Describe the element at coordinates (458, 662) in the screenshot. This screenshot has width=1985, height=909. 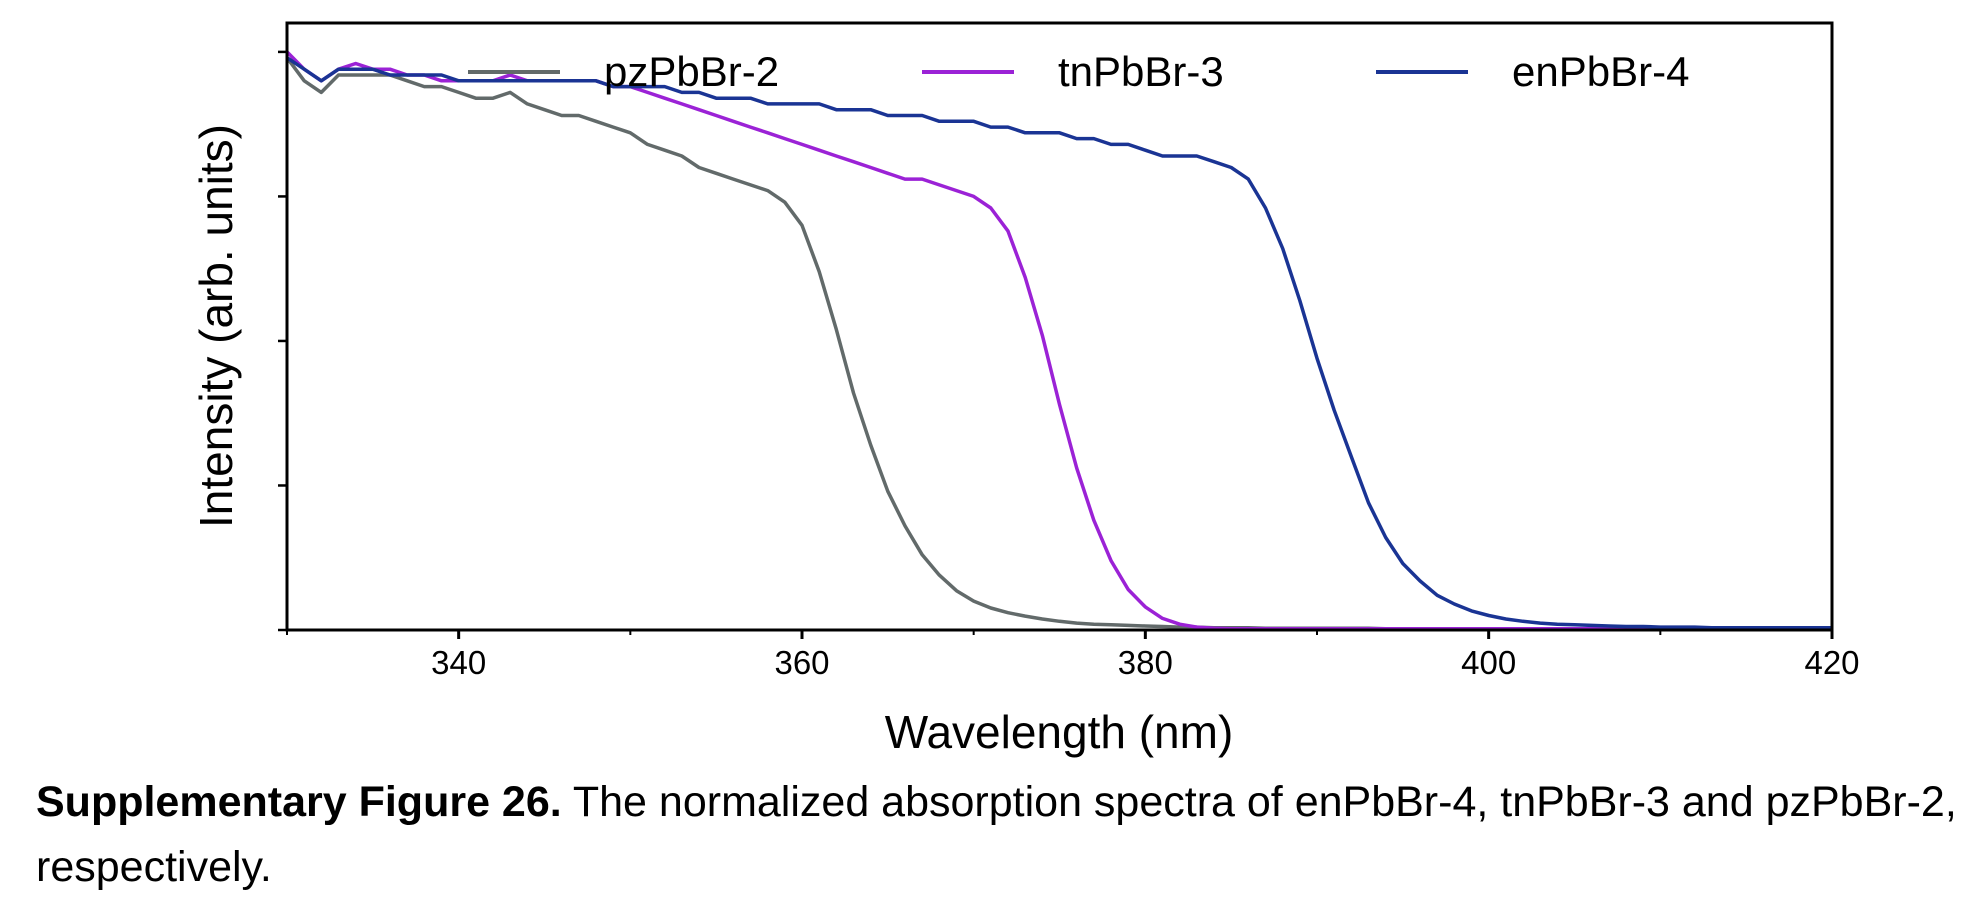
I see `x-tick-label: 340` at that location.